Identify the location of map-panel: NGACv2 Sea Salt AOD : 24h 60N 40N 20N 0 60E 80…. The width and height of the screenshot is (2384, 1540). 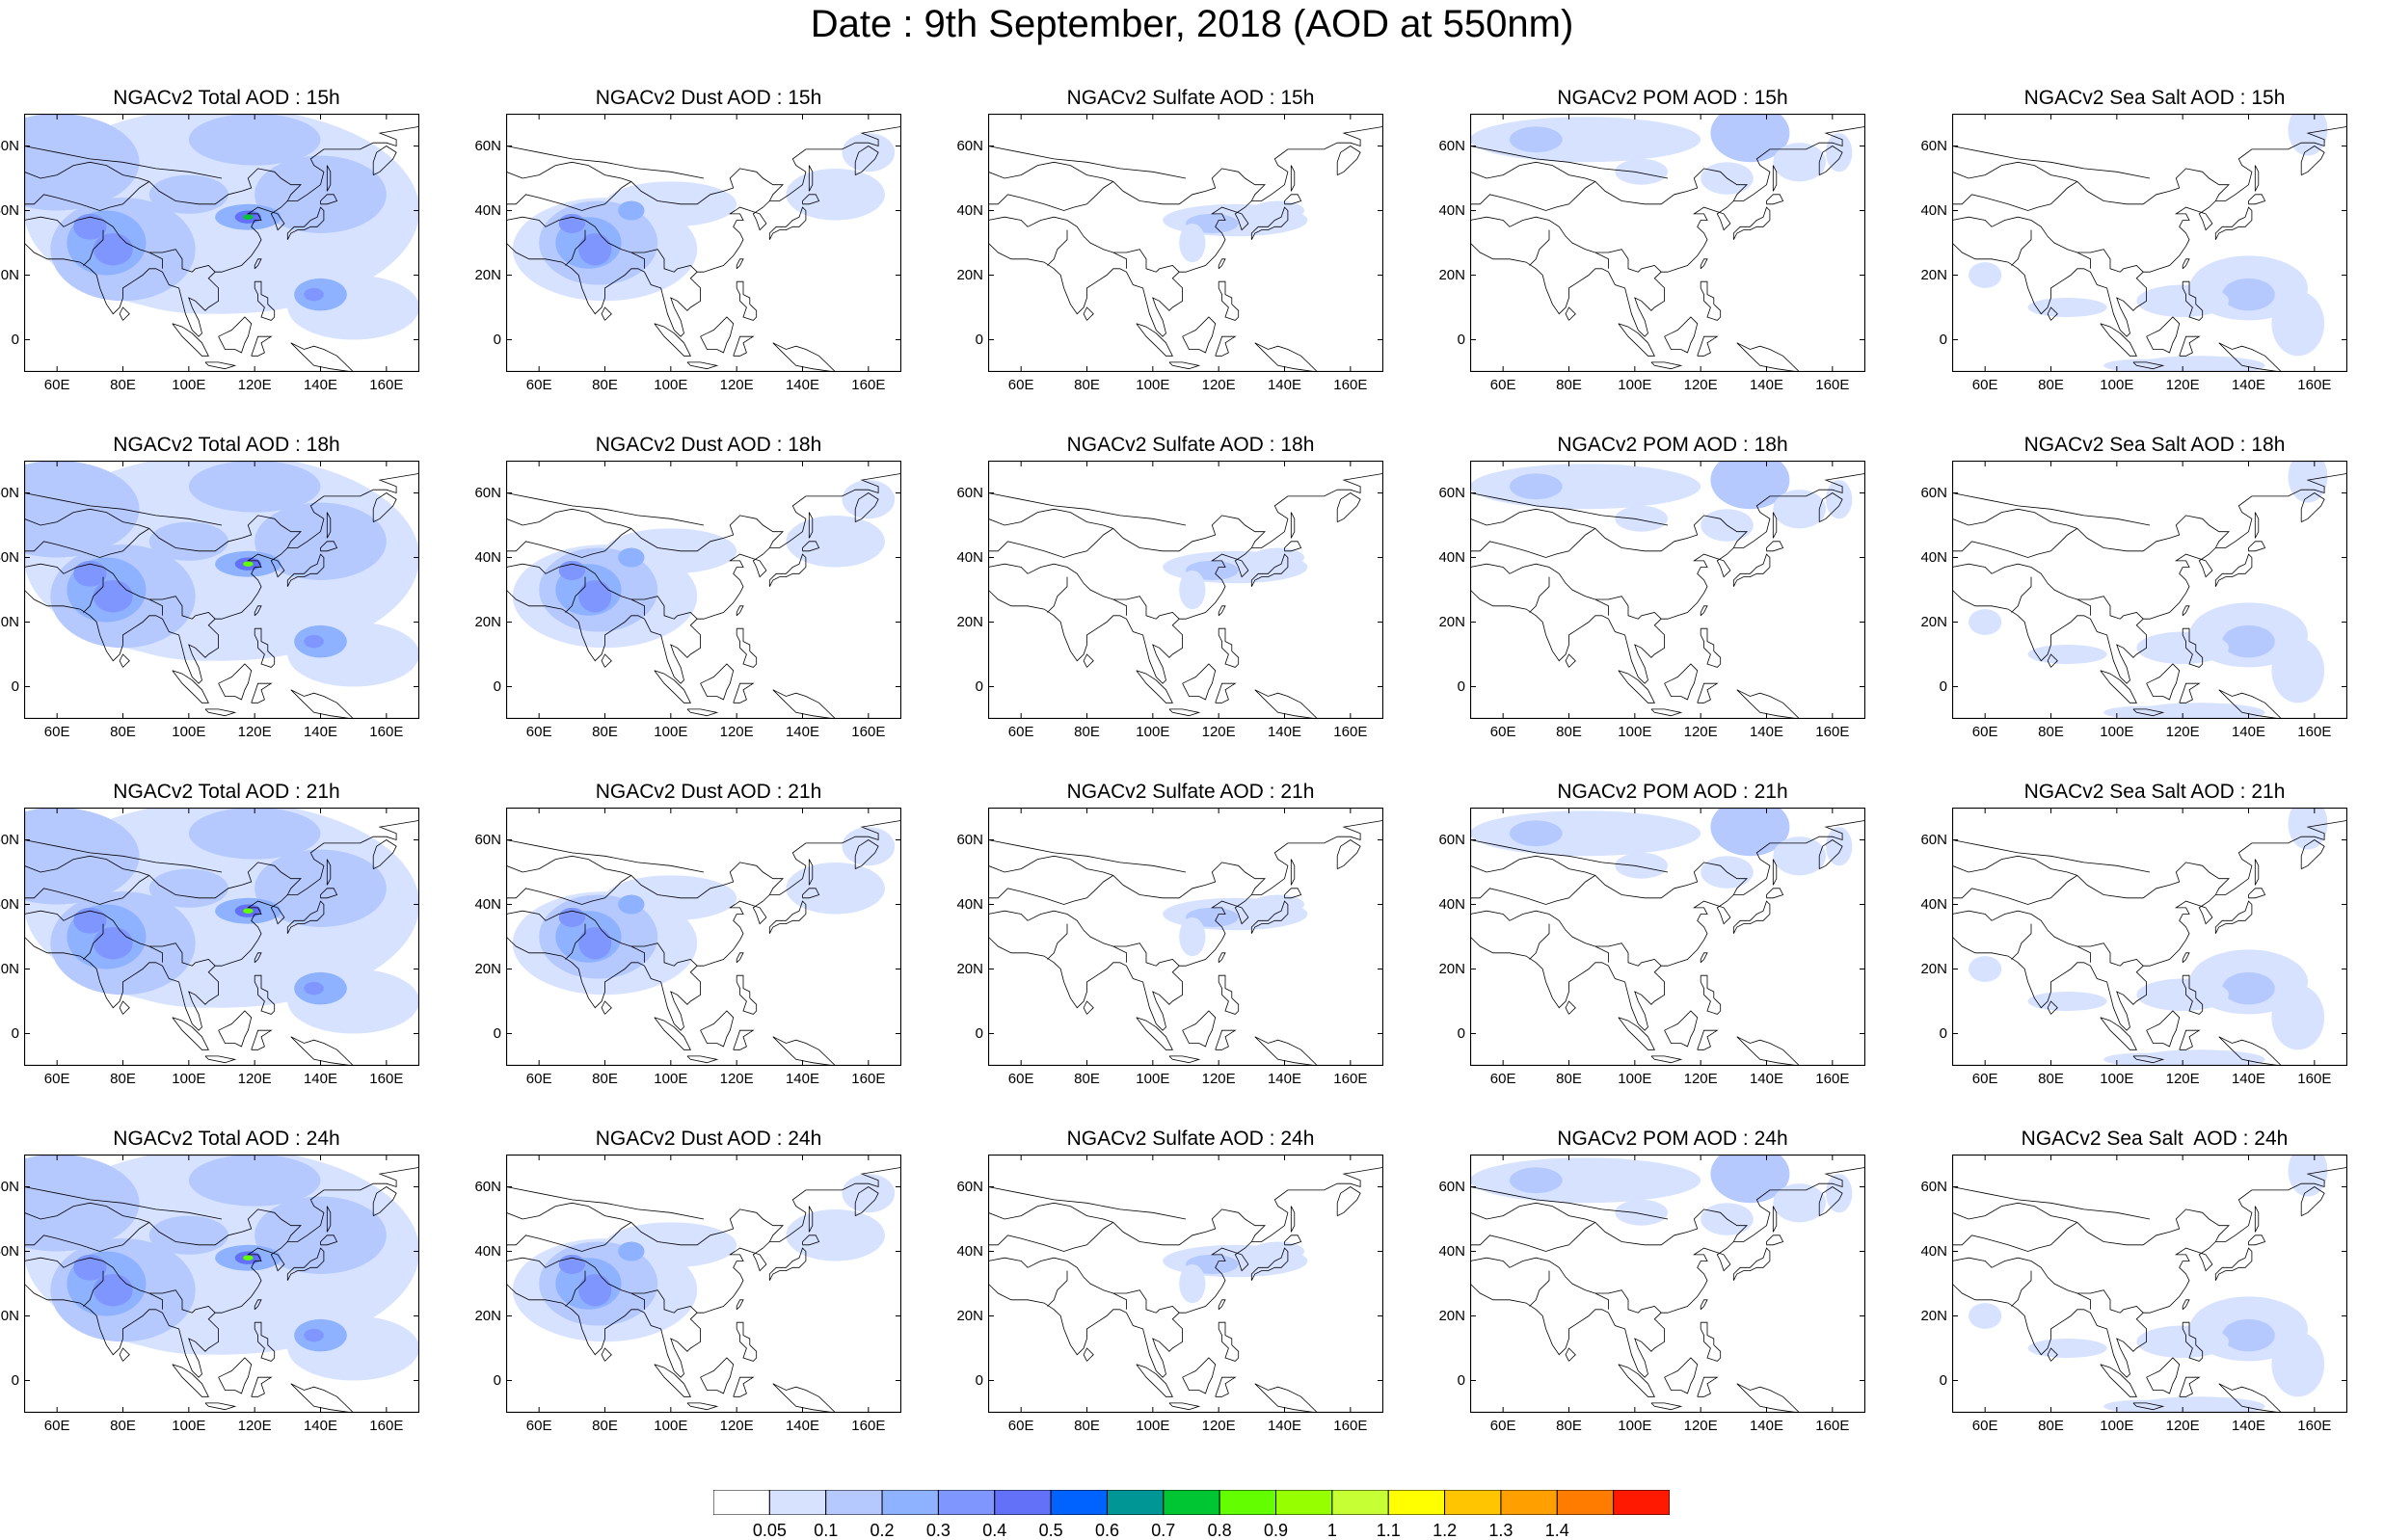
(2133, 1281).